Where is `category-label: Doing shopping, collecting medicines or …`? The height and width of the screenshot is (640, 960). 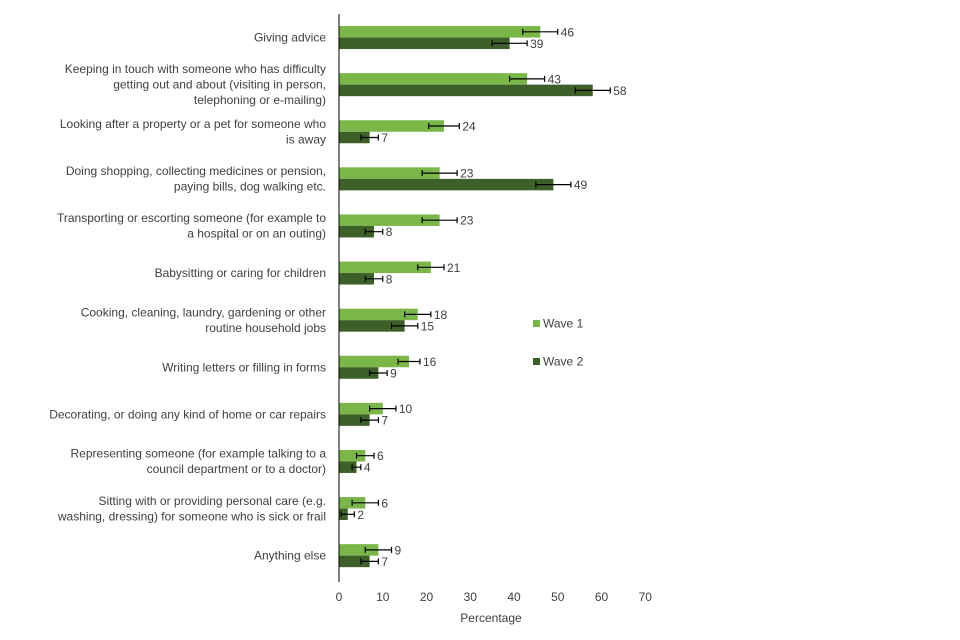
category-label: Doing shopping, collecting medicines or … is located at coordinates (196, 179).